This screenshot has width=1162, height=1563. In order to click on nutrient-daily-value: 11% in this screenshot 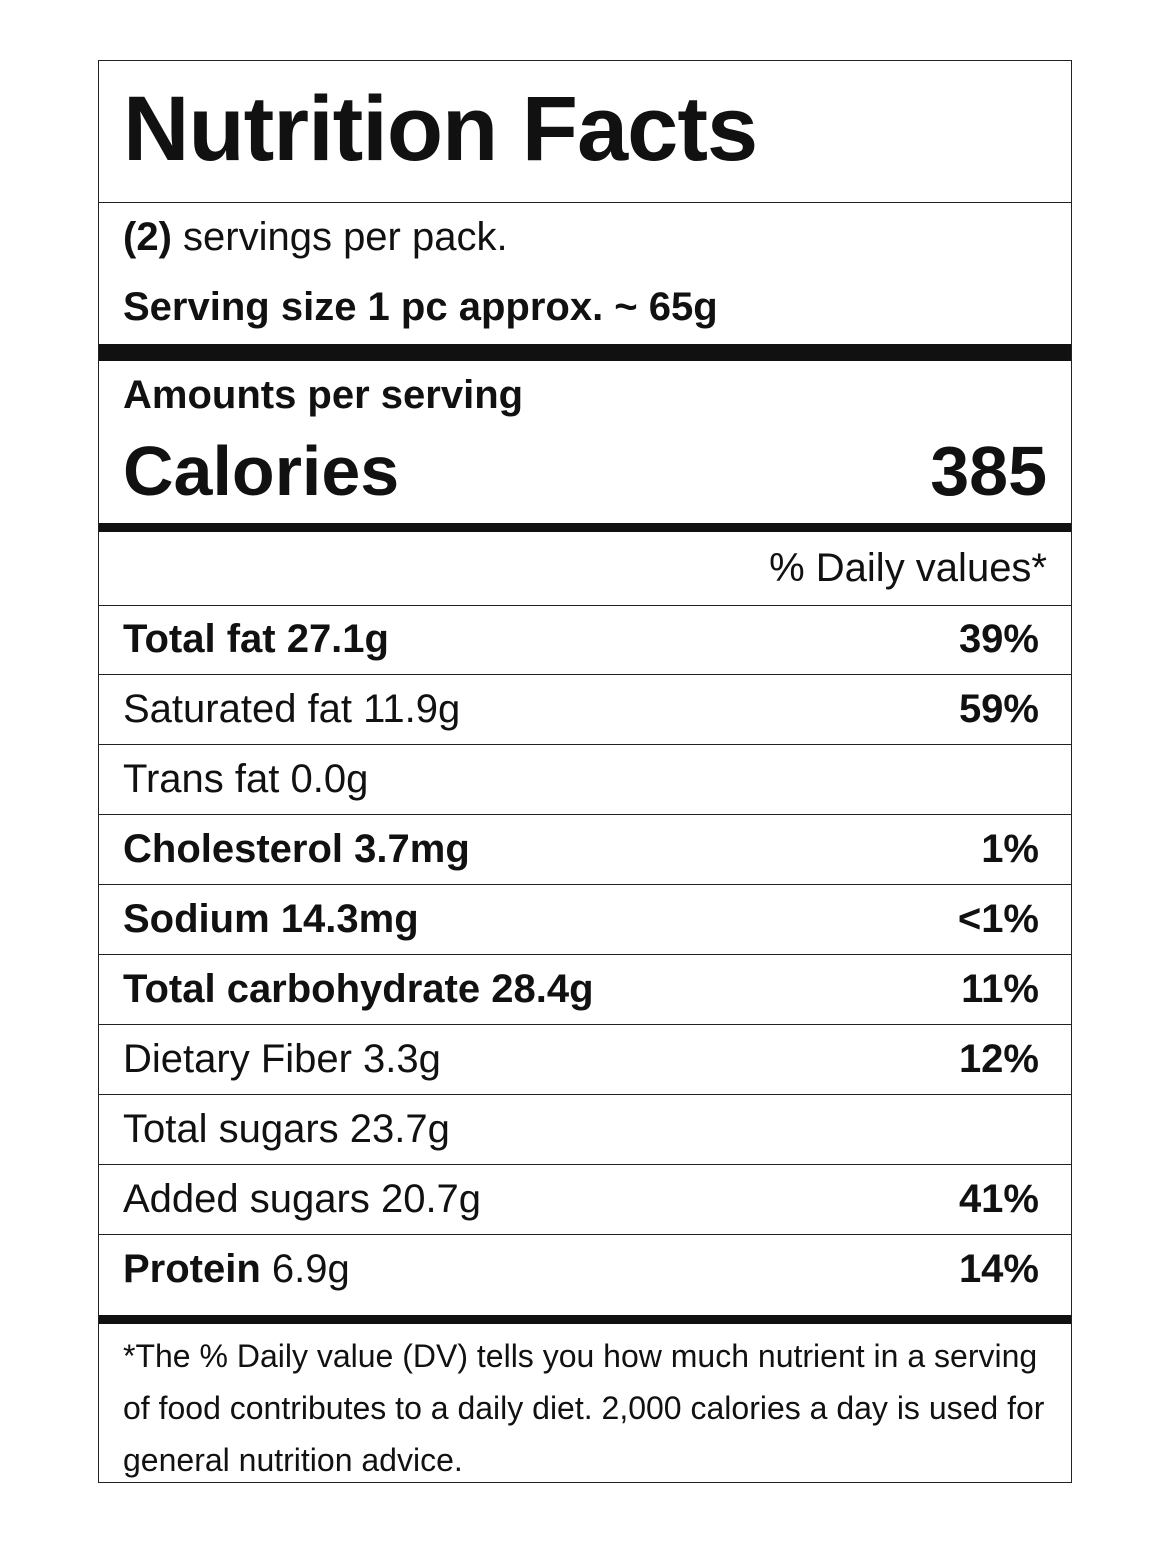, I will do `click(1000, 989)`.